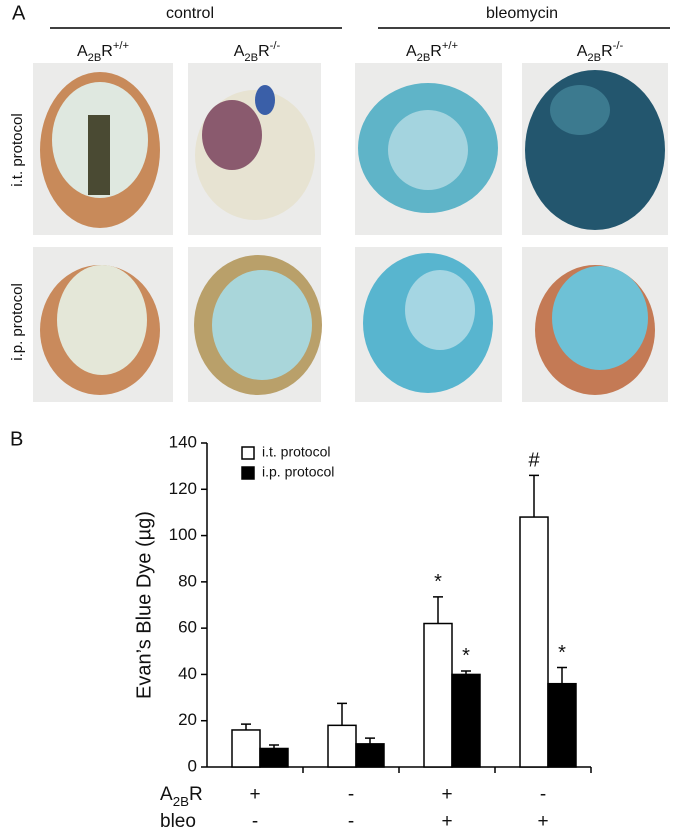 The image size is (682, 834). What do you see at coordinates (19, 13) in the screenshot?
I see `panel-label: A` at bounding box center [19, 13].